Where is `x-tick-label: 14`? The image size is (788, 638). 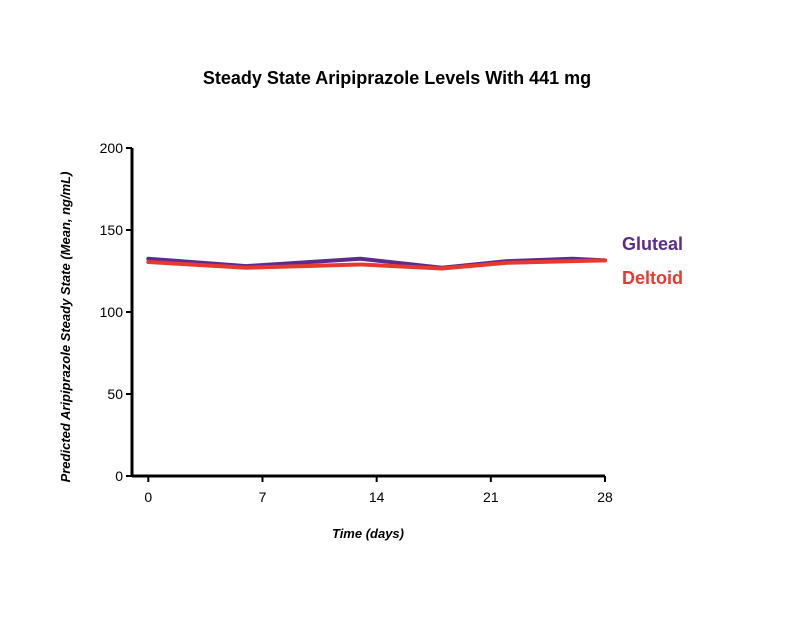
x-tick-label: 14 is located at coordinates (377, 497).